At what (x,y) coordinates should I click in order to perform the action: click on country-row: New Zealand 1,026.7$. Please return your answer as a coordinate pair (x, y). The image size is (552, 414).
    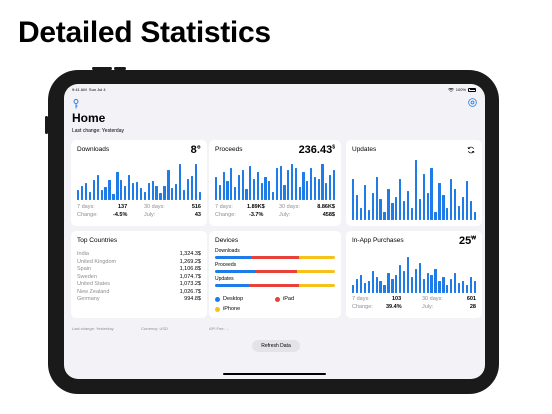
    Looking at the image, I should click on (139, 293).